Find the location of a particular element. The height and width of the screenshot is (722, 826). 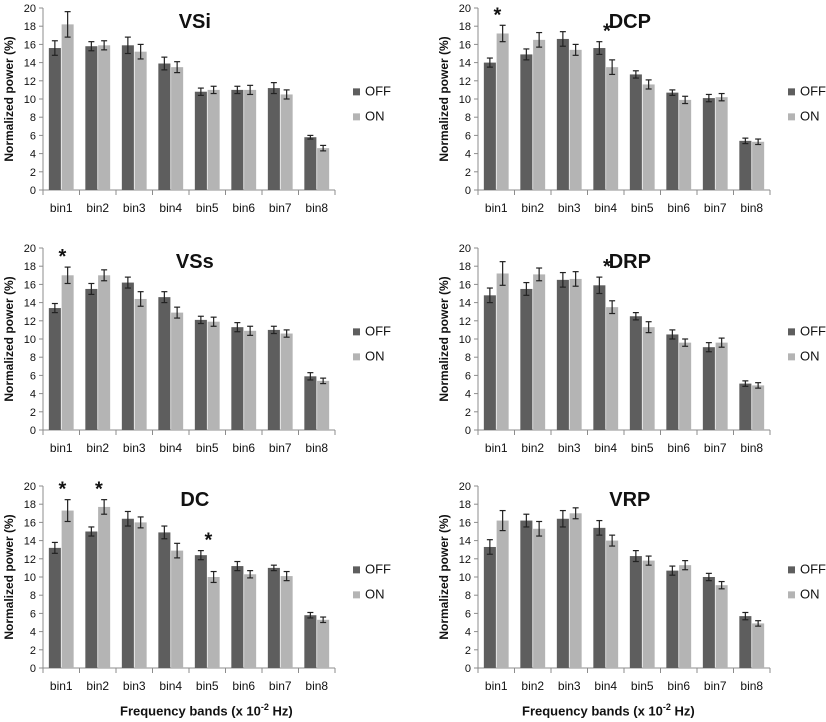

y-tick-label: 18 is located at coordinates (465, 505).